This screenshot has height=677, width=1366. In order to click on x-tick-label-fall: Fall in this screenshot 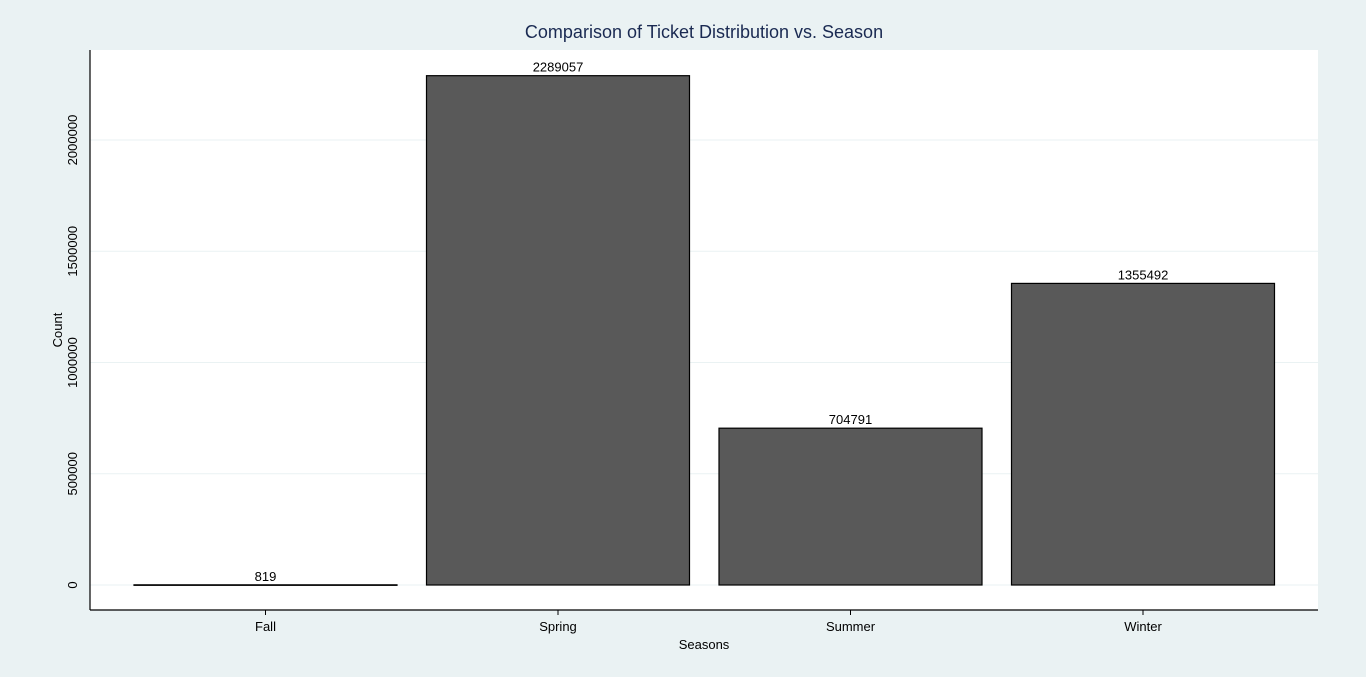, I will do `click(265, 626)`.